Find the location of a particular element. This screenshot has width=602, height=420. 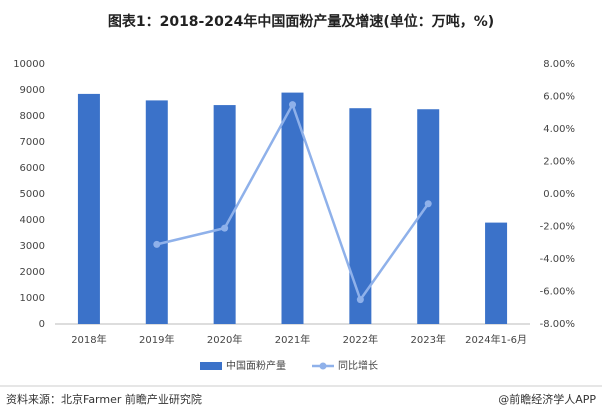

chart-title: 图表1：2018-2024年中国面粉产量及增速(单位：万吨，%) is located at coordinates (301, 21).